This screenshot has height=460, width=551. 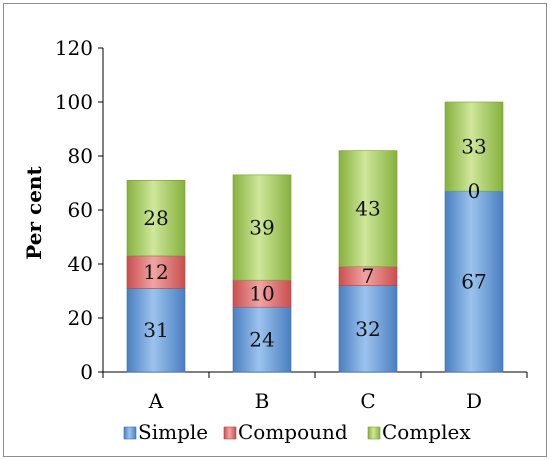 I want to click on y-tick-label: 80, so click(x=80, y=156).